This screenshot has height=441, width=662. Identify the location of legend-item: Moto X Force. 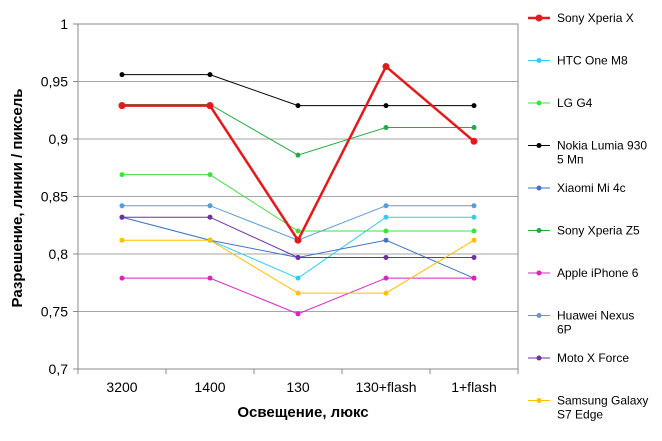
(578, 358).